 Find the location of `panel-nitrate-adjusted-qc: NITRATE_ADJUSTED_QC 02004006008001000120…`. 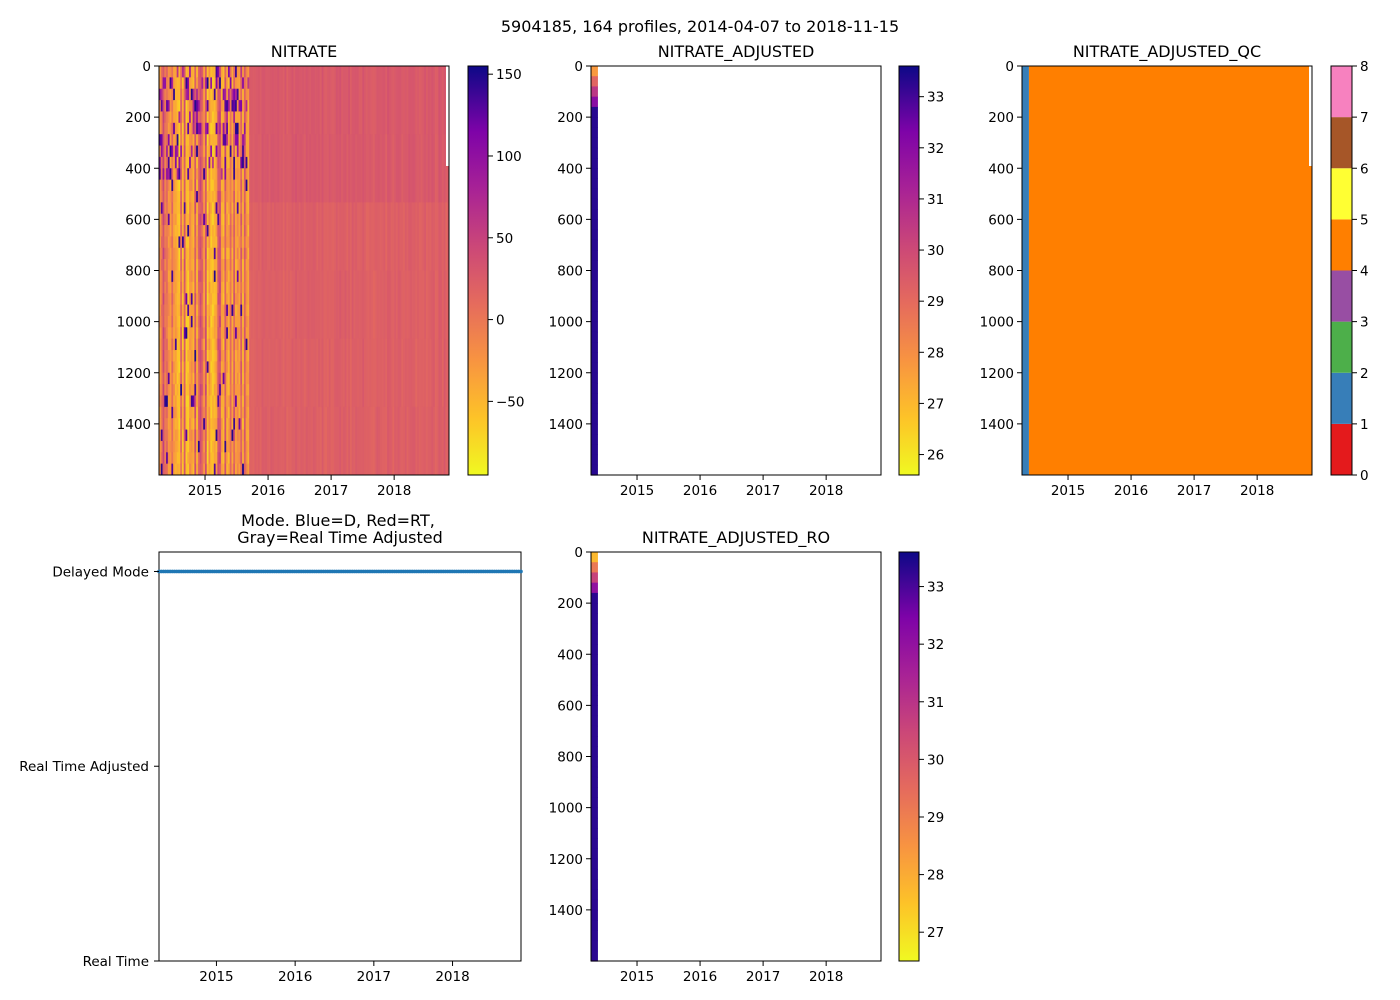

panel-nitrate-adjusted-qc: NITRATE_ADJUSTED_QC 02004006008001000120… is located at coordinates (1174, 270).